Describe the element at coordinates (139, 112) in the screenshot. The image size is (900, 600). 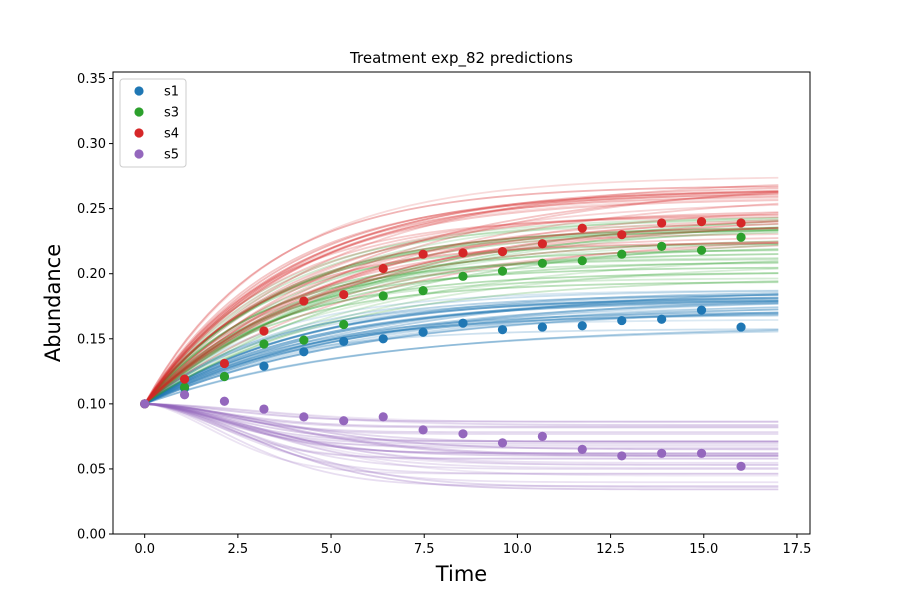
I see `legend-marker-s3` at that location.